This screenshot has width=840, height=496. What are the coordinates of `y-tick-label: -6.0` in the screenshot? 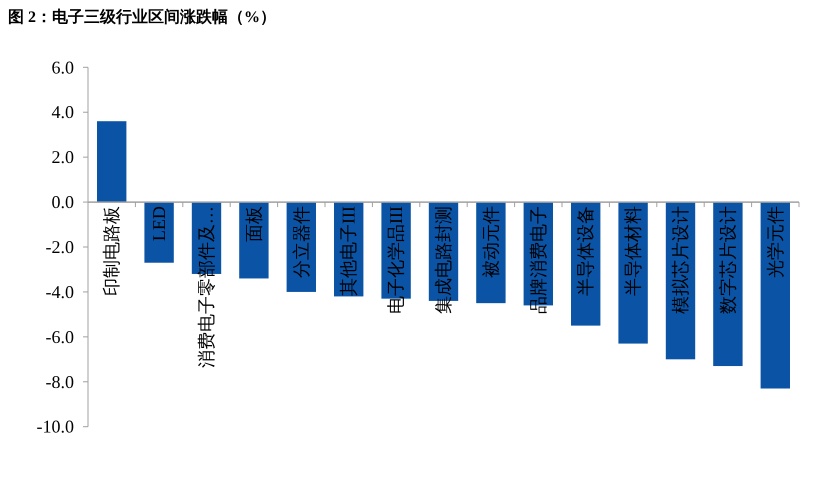 It's located at (60, 336).